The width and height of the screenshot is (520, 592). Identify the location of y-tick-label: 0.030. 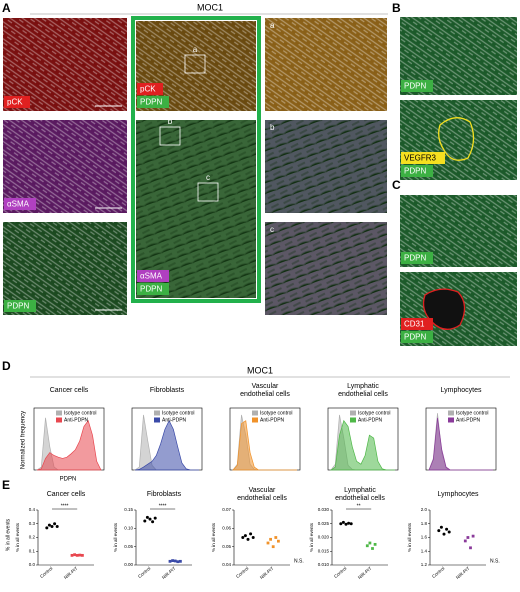
(324, 509).